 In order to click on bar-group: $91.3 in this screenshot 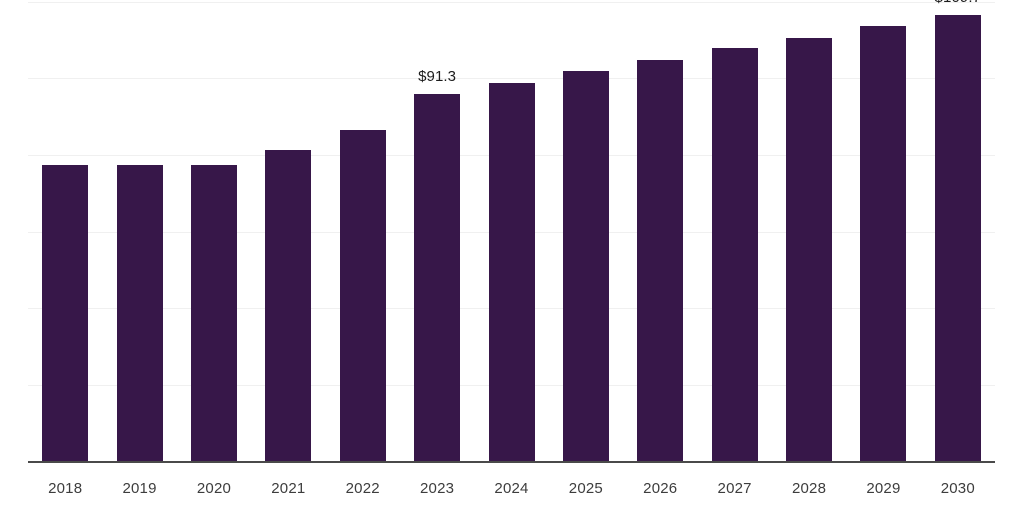, I will do `click(437, 231)`.